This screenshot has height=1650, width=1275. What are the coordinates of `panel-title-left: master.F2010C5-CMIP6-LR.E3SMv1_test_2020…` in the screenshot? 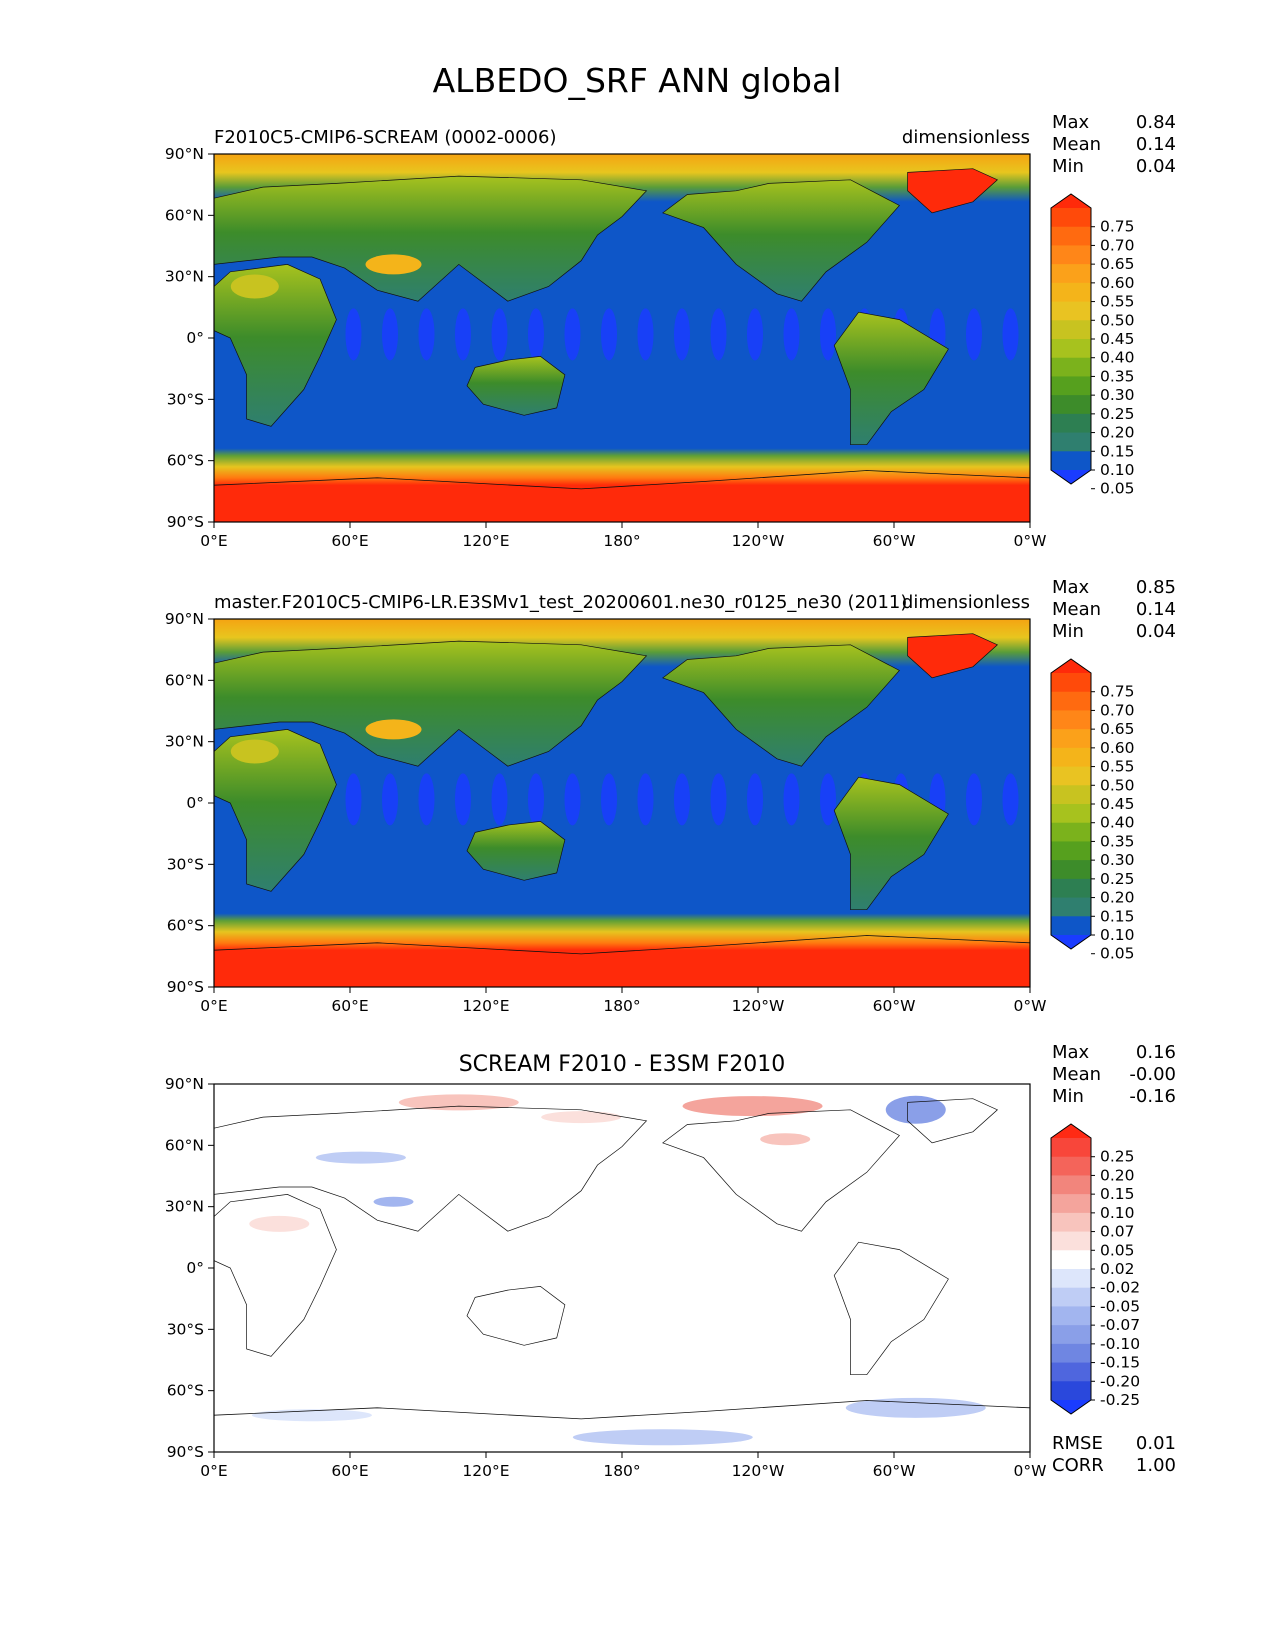 It's located at (560, 602).